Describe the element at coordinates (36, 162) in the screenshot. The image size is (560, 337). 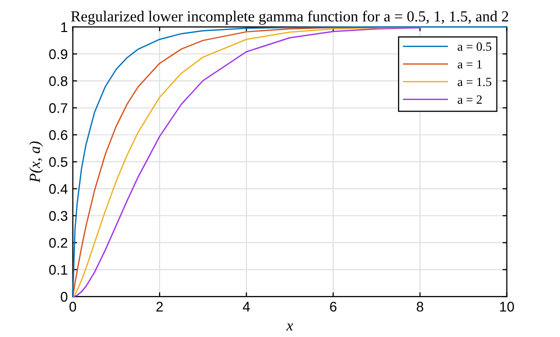
I see `y-axis-title: P(x, a)` at that location.